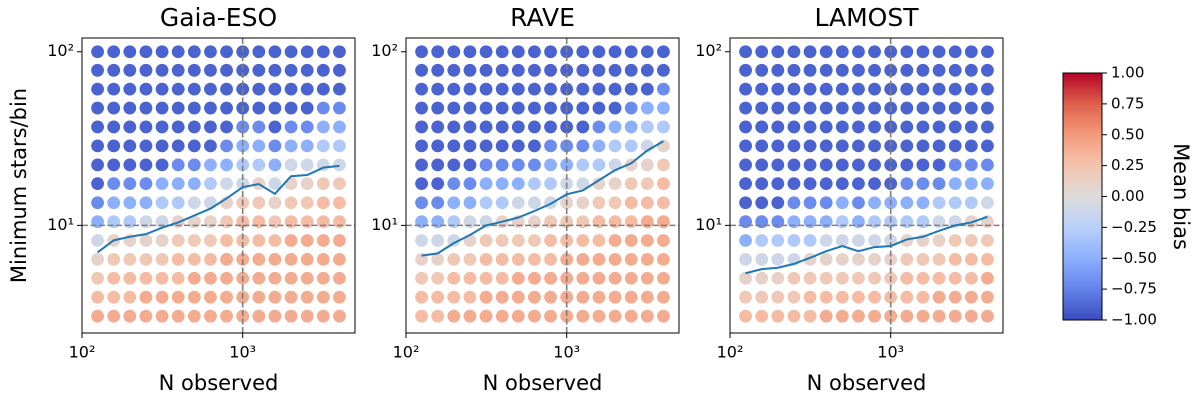 The image size is (1200, 401). What do you see at coordinates (866, 245) in the screenshot?
I see `trend-line` at bounding box center [866, 245].